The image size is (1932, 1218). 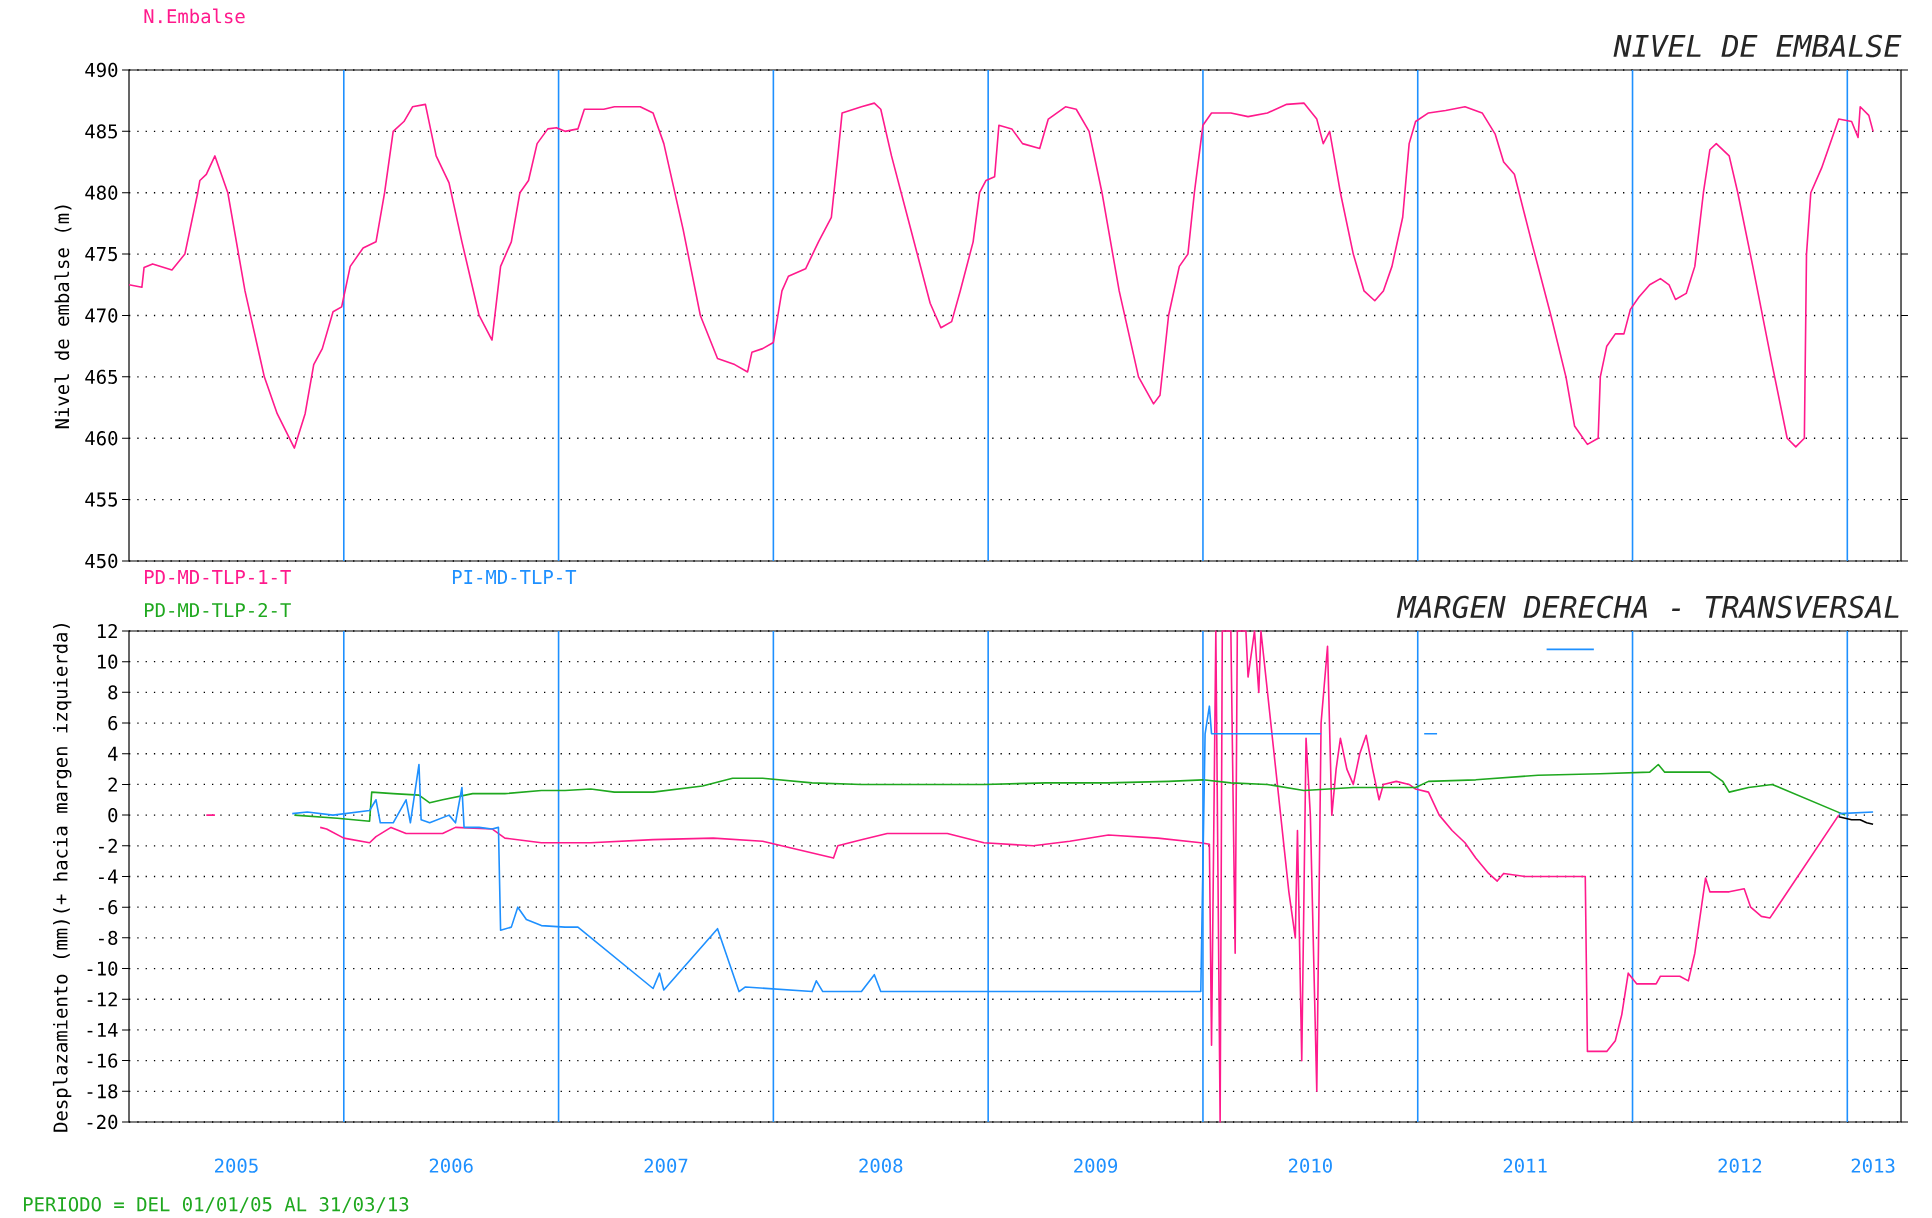 I want to click on y-axis-title: Desplazamiento (mm)(+ hacia margen izquierda), so click(x=62, y=878).